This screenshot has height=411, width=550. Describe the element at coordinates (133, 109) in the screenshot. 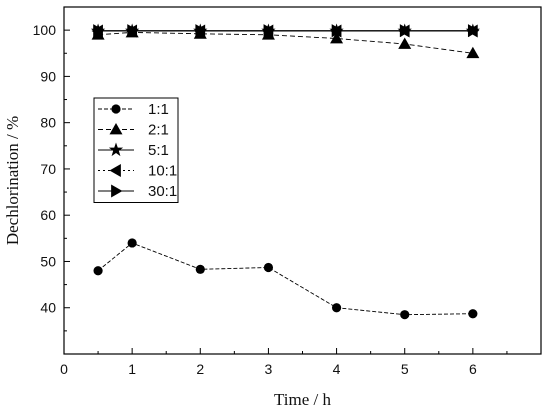

I see `legend-item-0: 1:1` at that location.